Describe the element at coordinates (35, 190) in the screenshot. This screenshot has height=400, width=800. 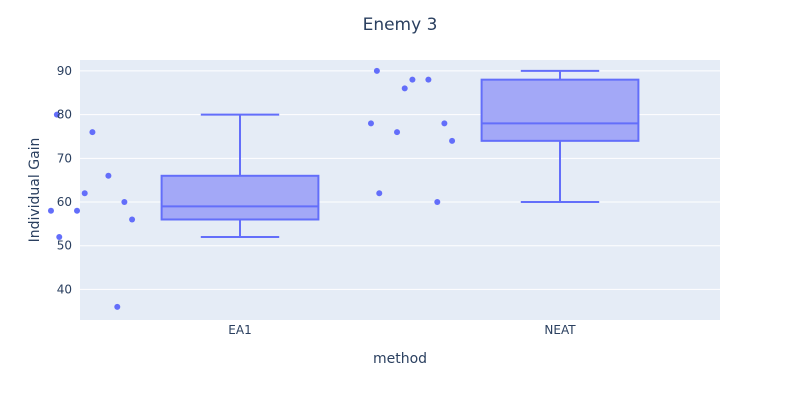
I see `y-axis-title: Individual Gain` at that location.